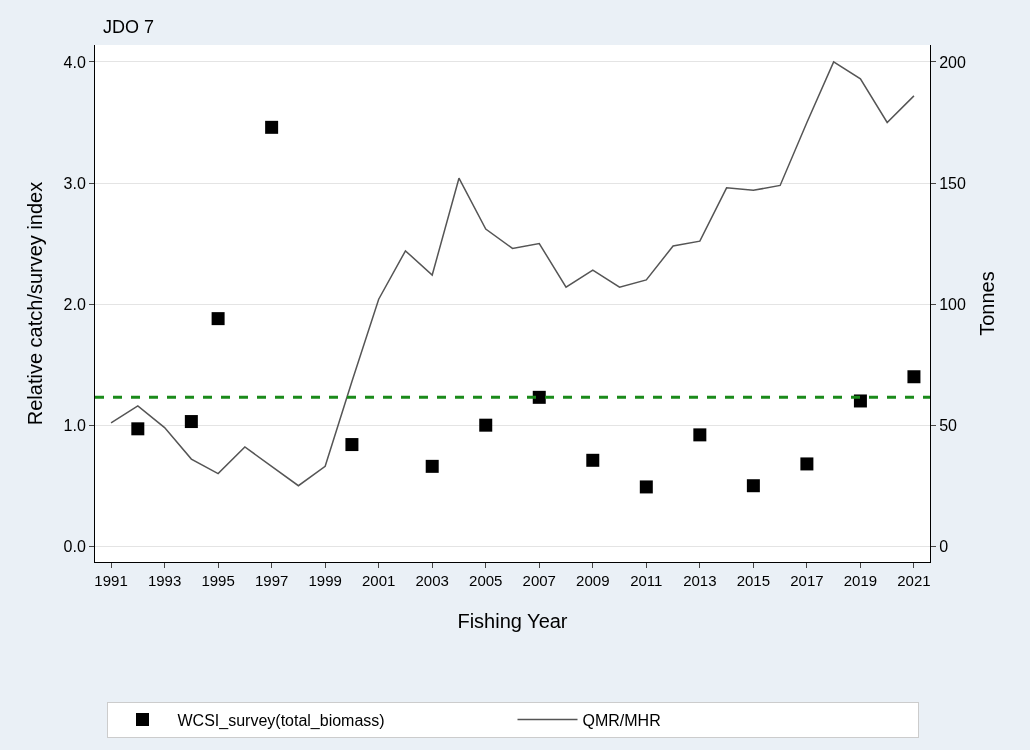 Image resolution: width=1030 pixels, height=750 pixels. What do you see at coordinates (74, 425) in the screenshot?
I see `y-tick-label: 1.0` at bounding box center [74, 425].